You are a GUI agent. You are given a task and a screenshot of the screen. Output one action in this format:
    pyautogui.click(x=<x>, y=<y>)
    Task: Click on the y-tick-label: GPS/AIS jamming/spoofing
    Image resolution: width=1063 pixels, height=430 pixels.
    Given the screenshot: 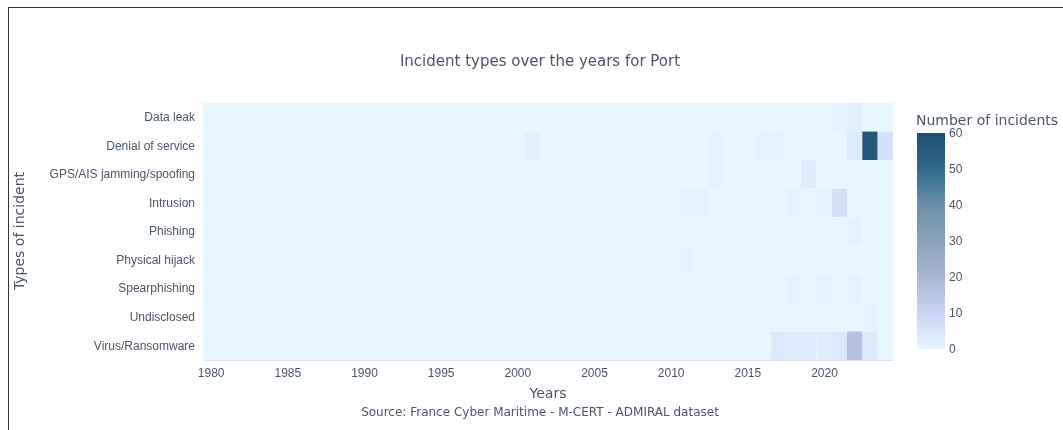 What is the action you would take?
    pyautogui.click(x=122, y=174)
    